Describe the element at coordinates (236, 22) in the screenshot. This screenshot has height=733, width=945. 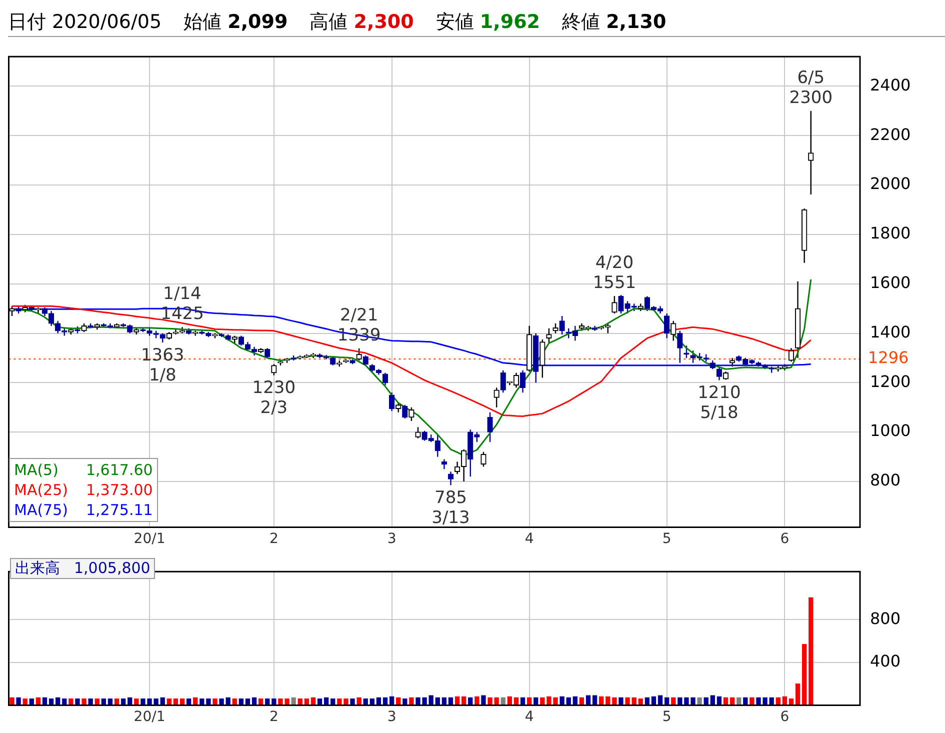
I see `text: 始値 2,099` at that location.